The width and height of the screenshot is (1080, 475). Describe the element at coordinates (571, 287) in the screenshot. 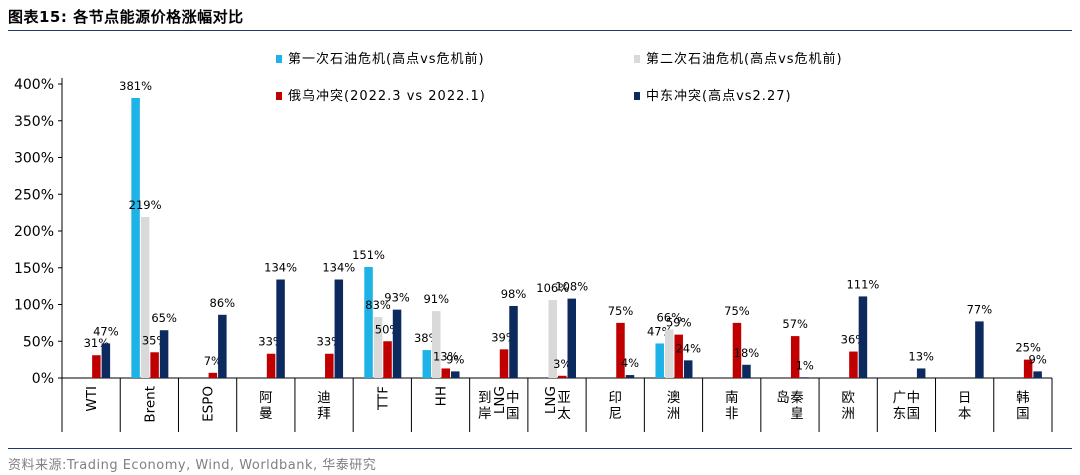

I see `data-label: 108%` at that location.